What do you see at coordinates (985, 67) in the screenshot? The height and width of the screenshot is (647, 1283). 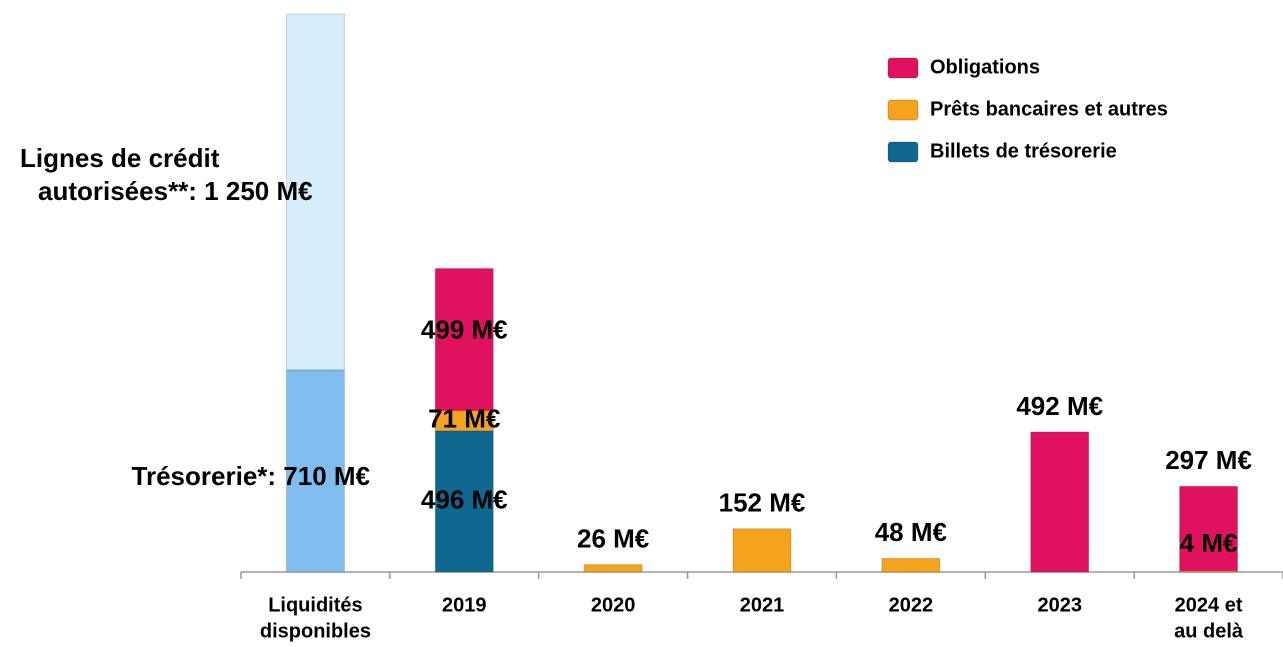 I see `legend-label: Obligations` at bounding box center [985, 67].